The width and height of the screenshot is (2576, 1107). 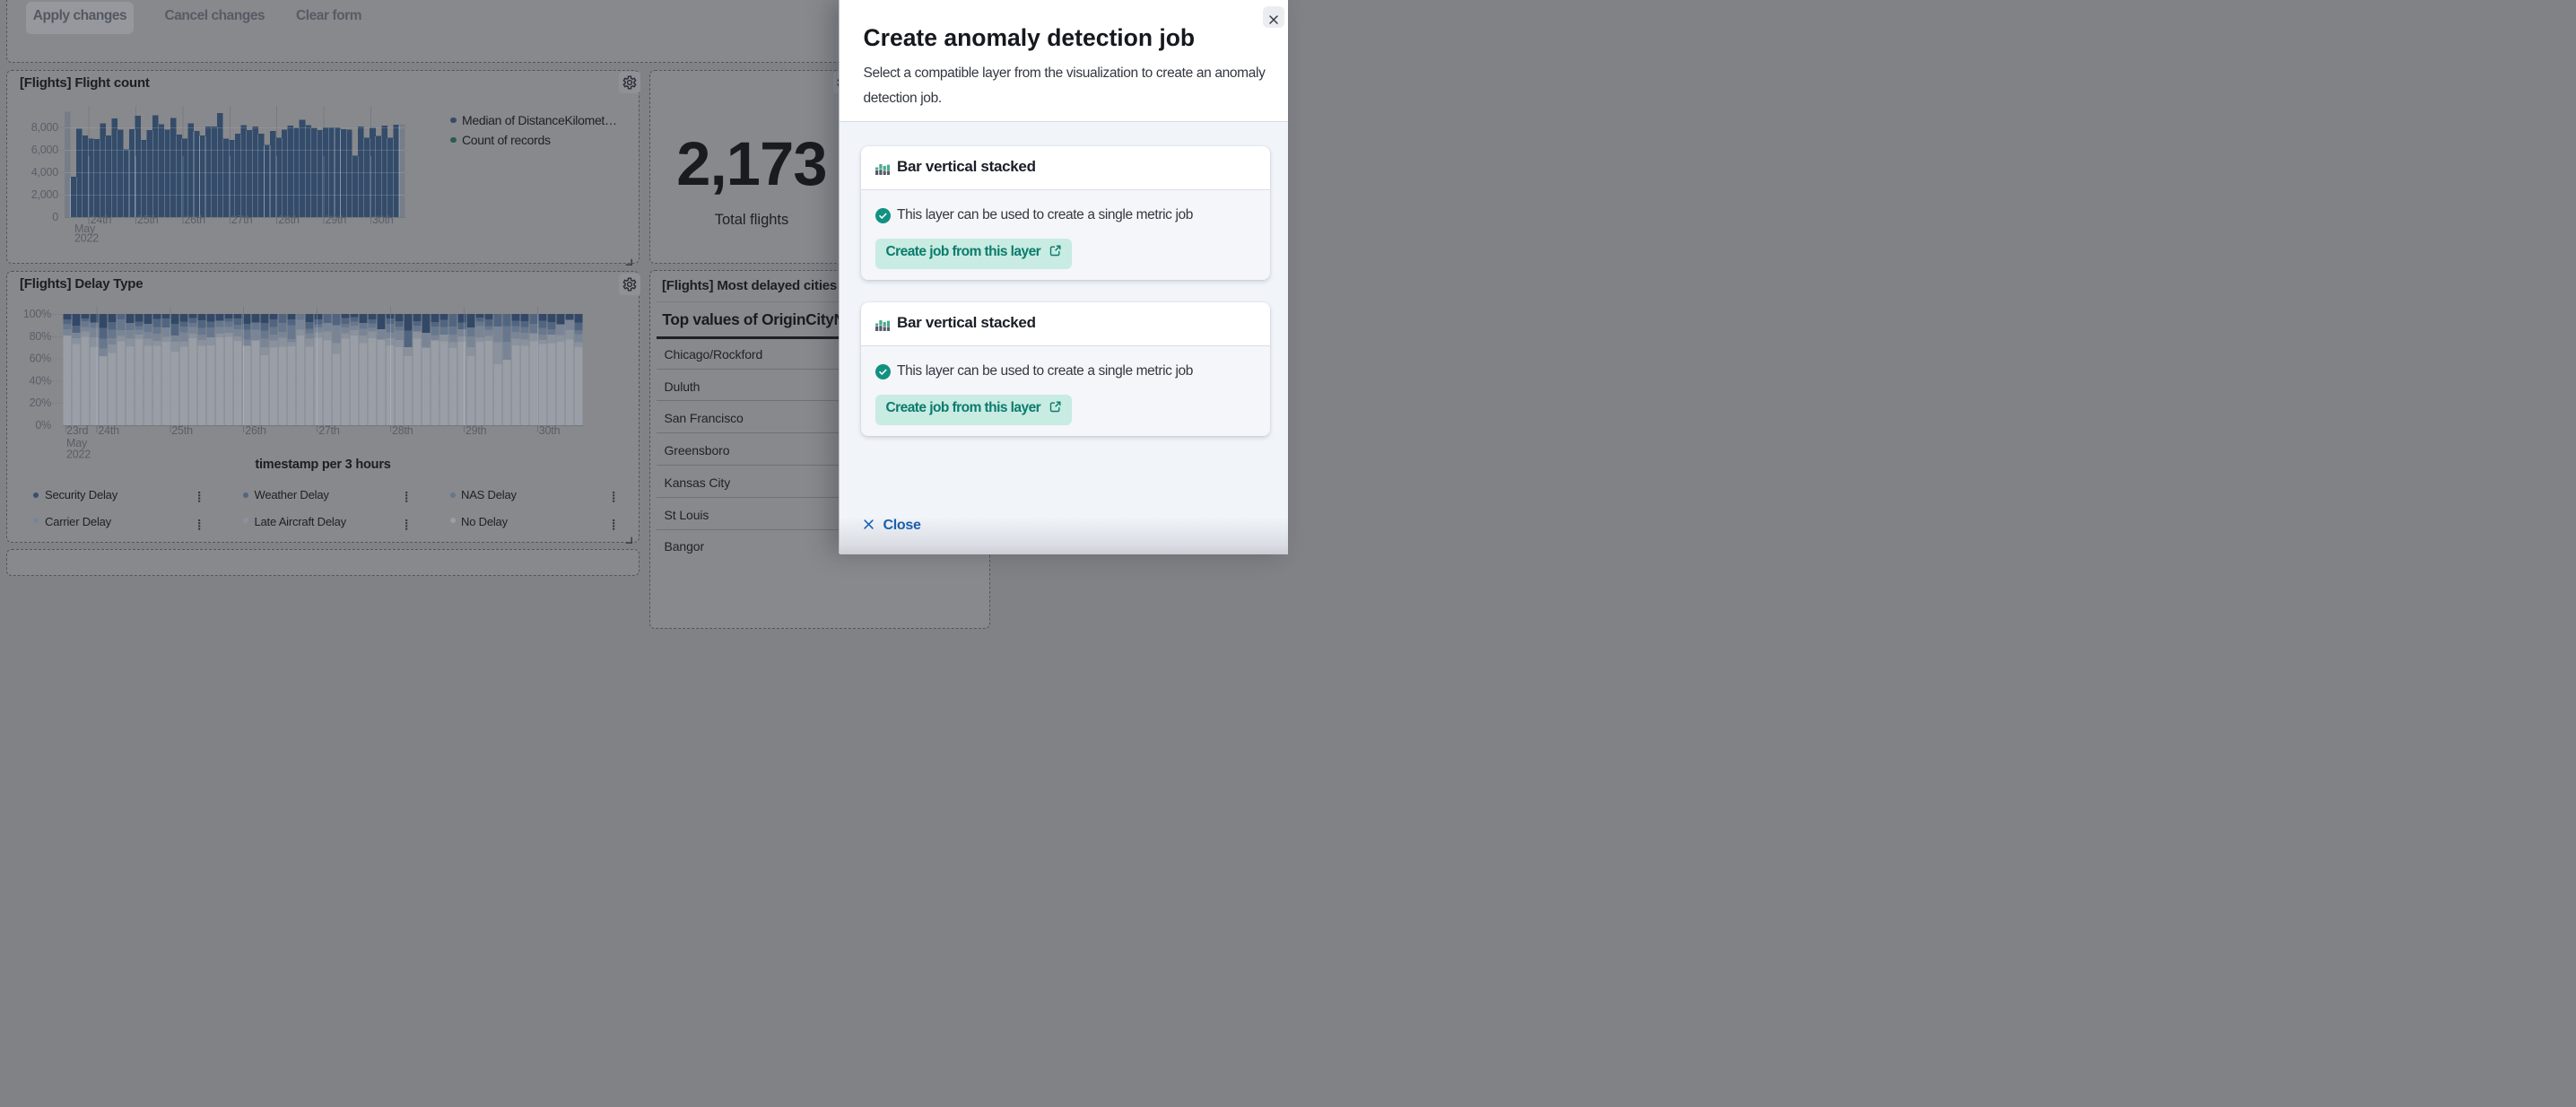 What do you see at coordinates (45, 127) in the screenshot?
I see `svg-text: 8,000` at bounding box center [45, 127].